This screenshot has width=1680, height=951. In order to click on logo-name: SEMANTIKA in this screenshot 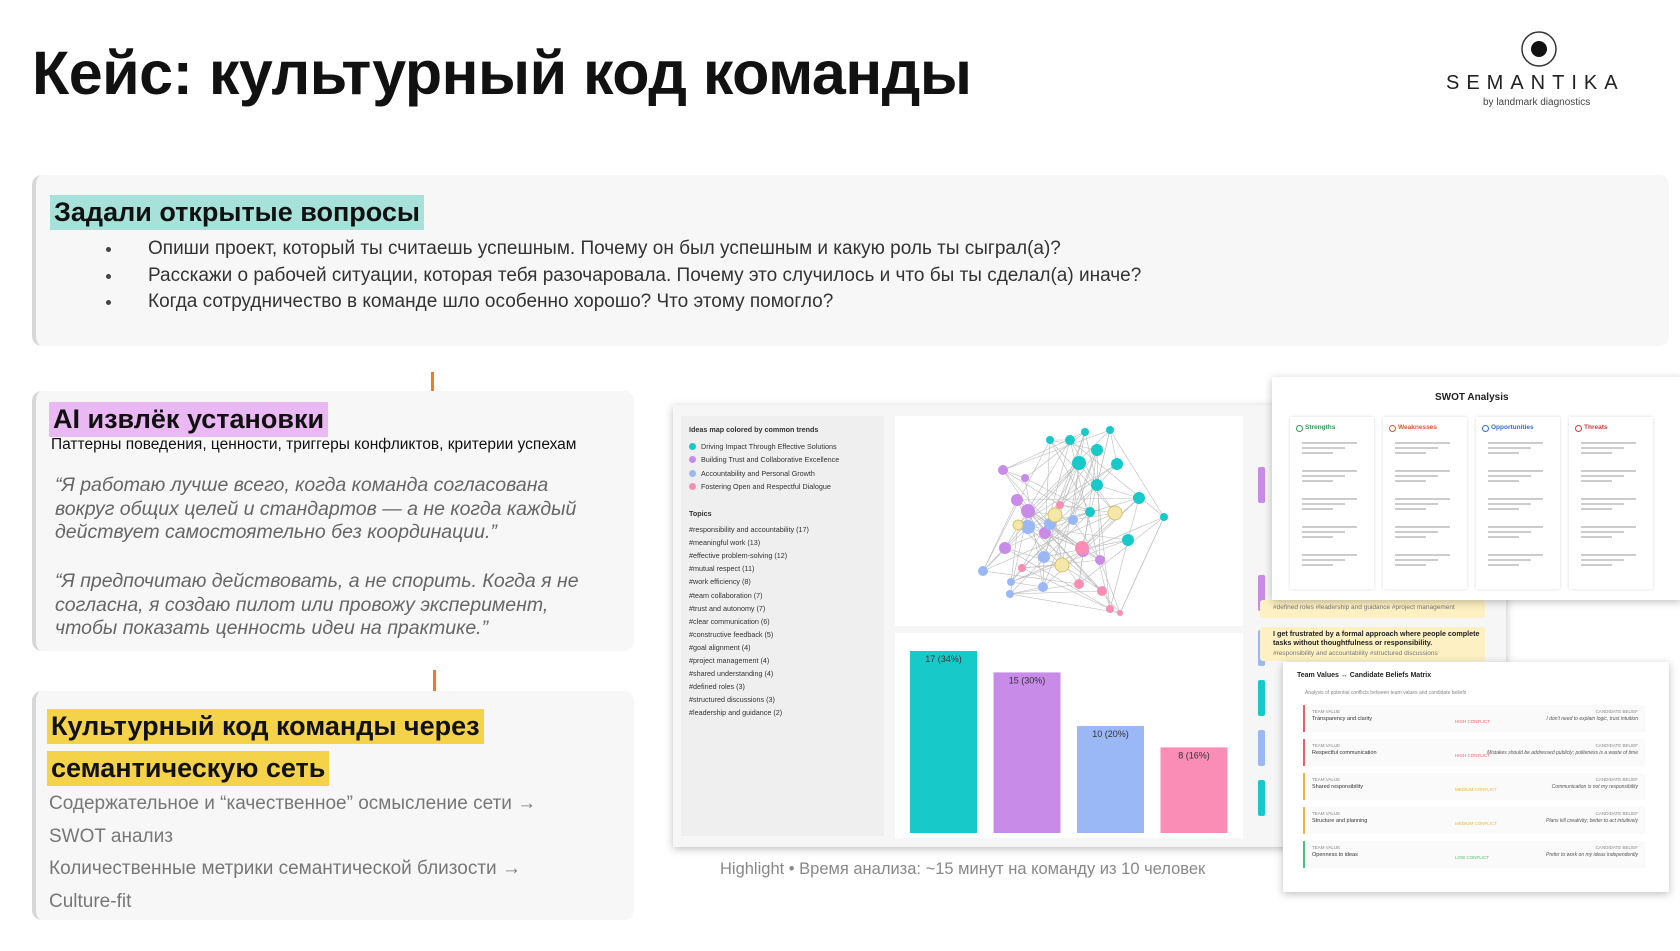, I will do `click(1535, 83)`.